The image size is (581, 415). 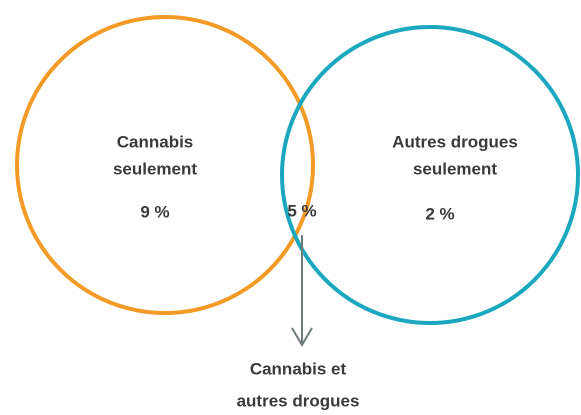 I want to click on set-label: autres drogues, so click(x=298, y=400).